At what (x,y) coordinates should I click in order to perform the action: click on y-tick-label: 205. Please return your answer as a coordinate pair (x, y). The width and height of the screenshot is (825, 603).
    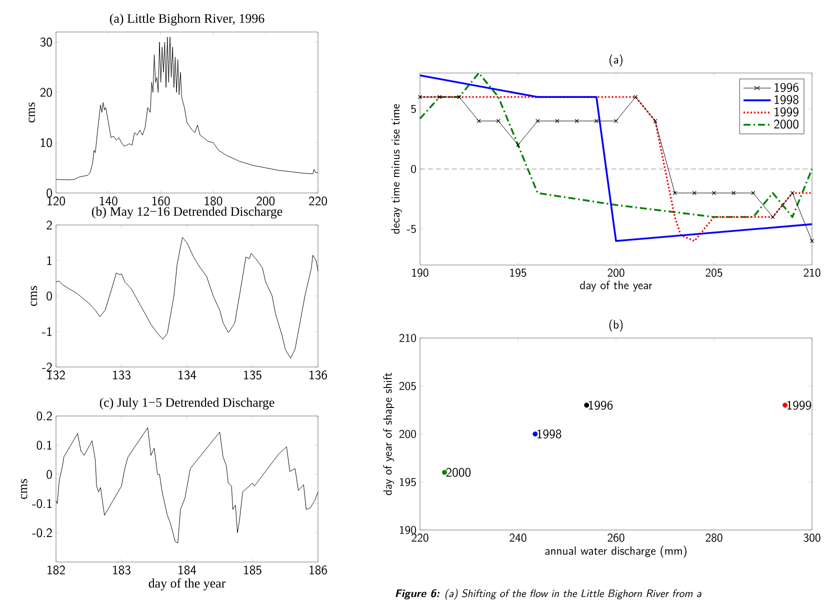
    Looking at the image, I should click on (407, 386).